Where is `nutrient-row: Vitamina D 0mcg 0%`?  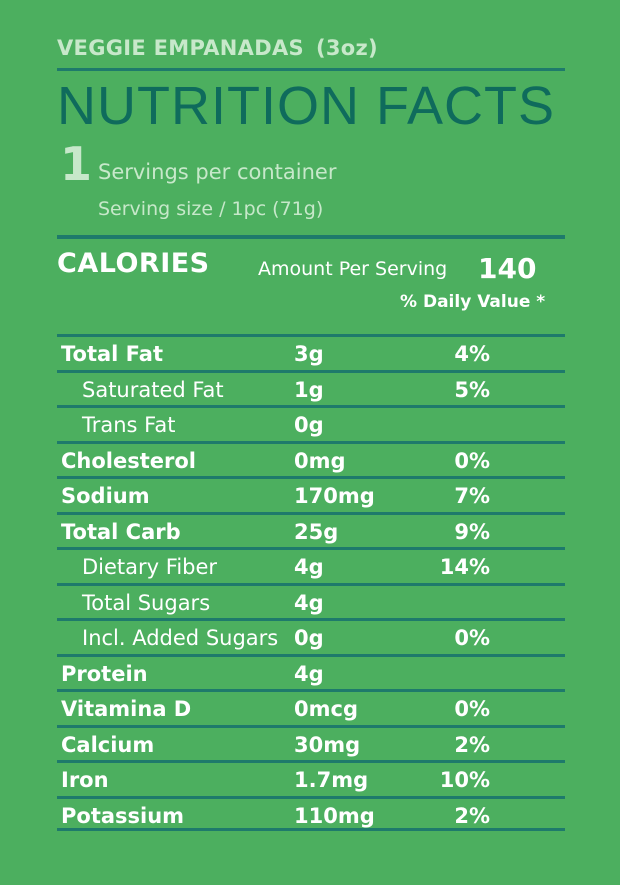 nutrient-row: Vitamina D 0mcg 0% is located at coordinates (311, 707).